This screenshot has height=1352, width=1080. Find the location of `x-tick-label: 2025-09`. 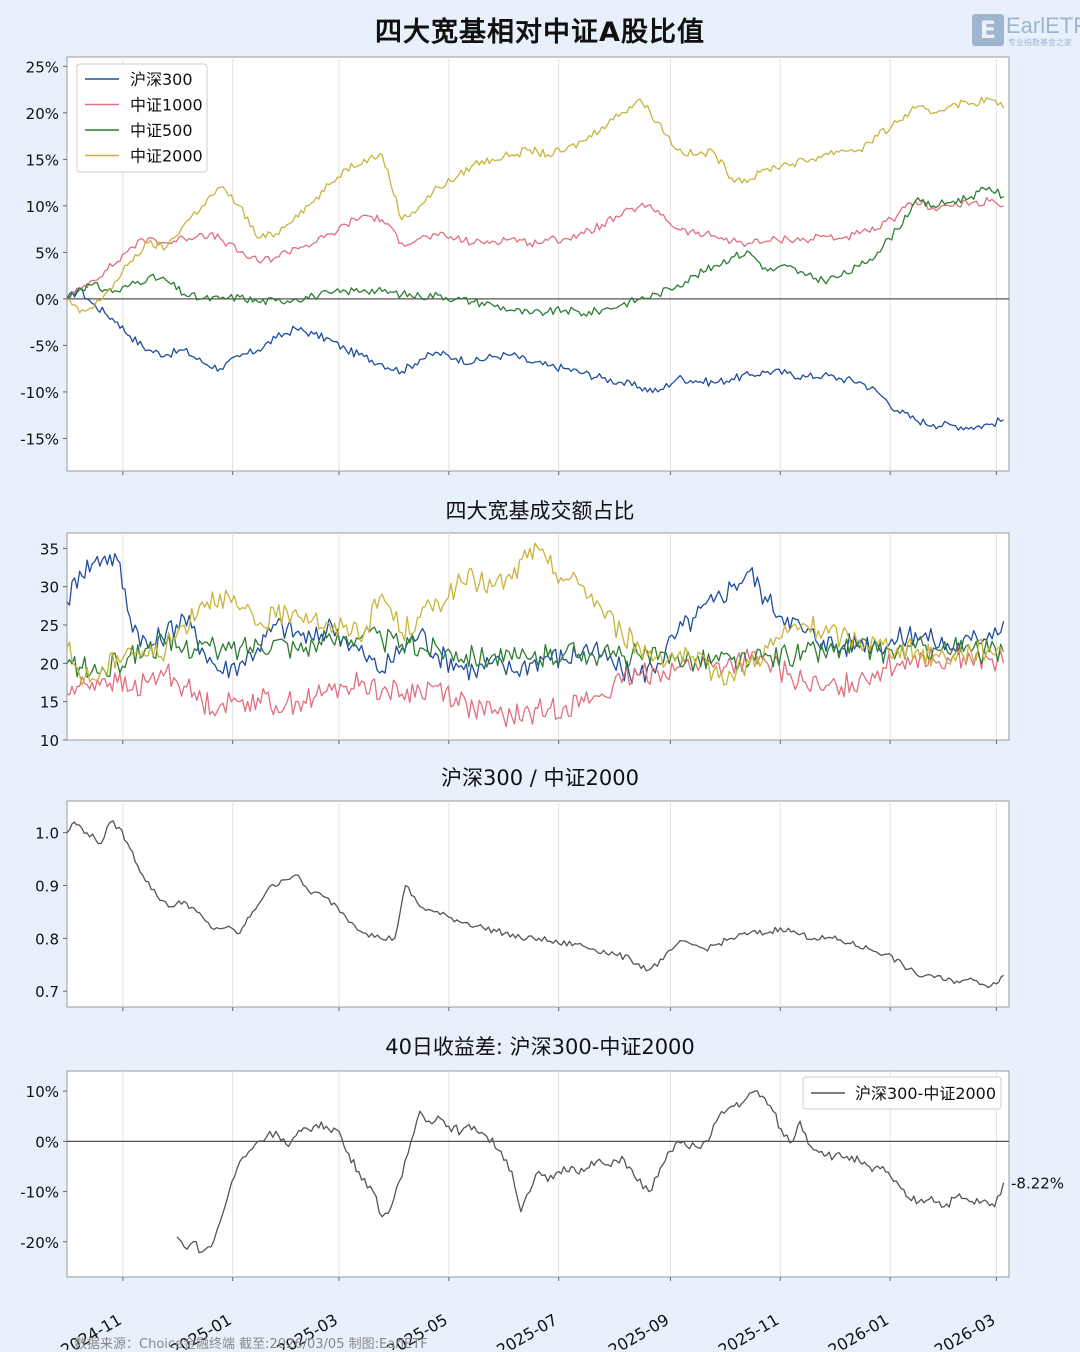

x-tick-label: 2025-09 is located at coordinates (638, 1330).